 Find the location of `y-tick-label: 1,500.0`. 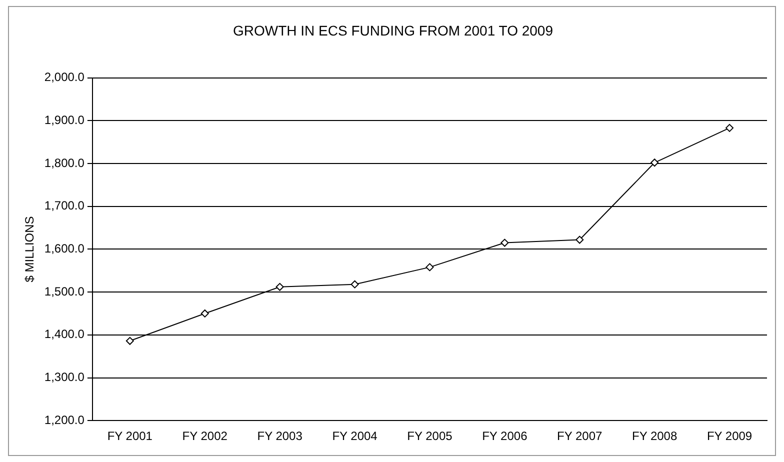

y-tick-label: 1,500.0 is located at coordinates (64, 291).